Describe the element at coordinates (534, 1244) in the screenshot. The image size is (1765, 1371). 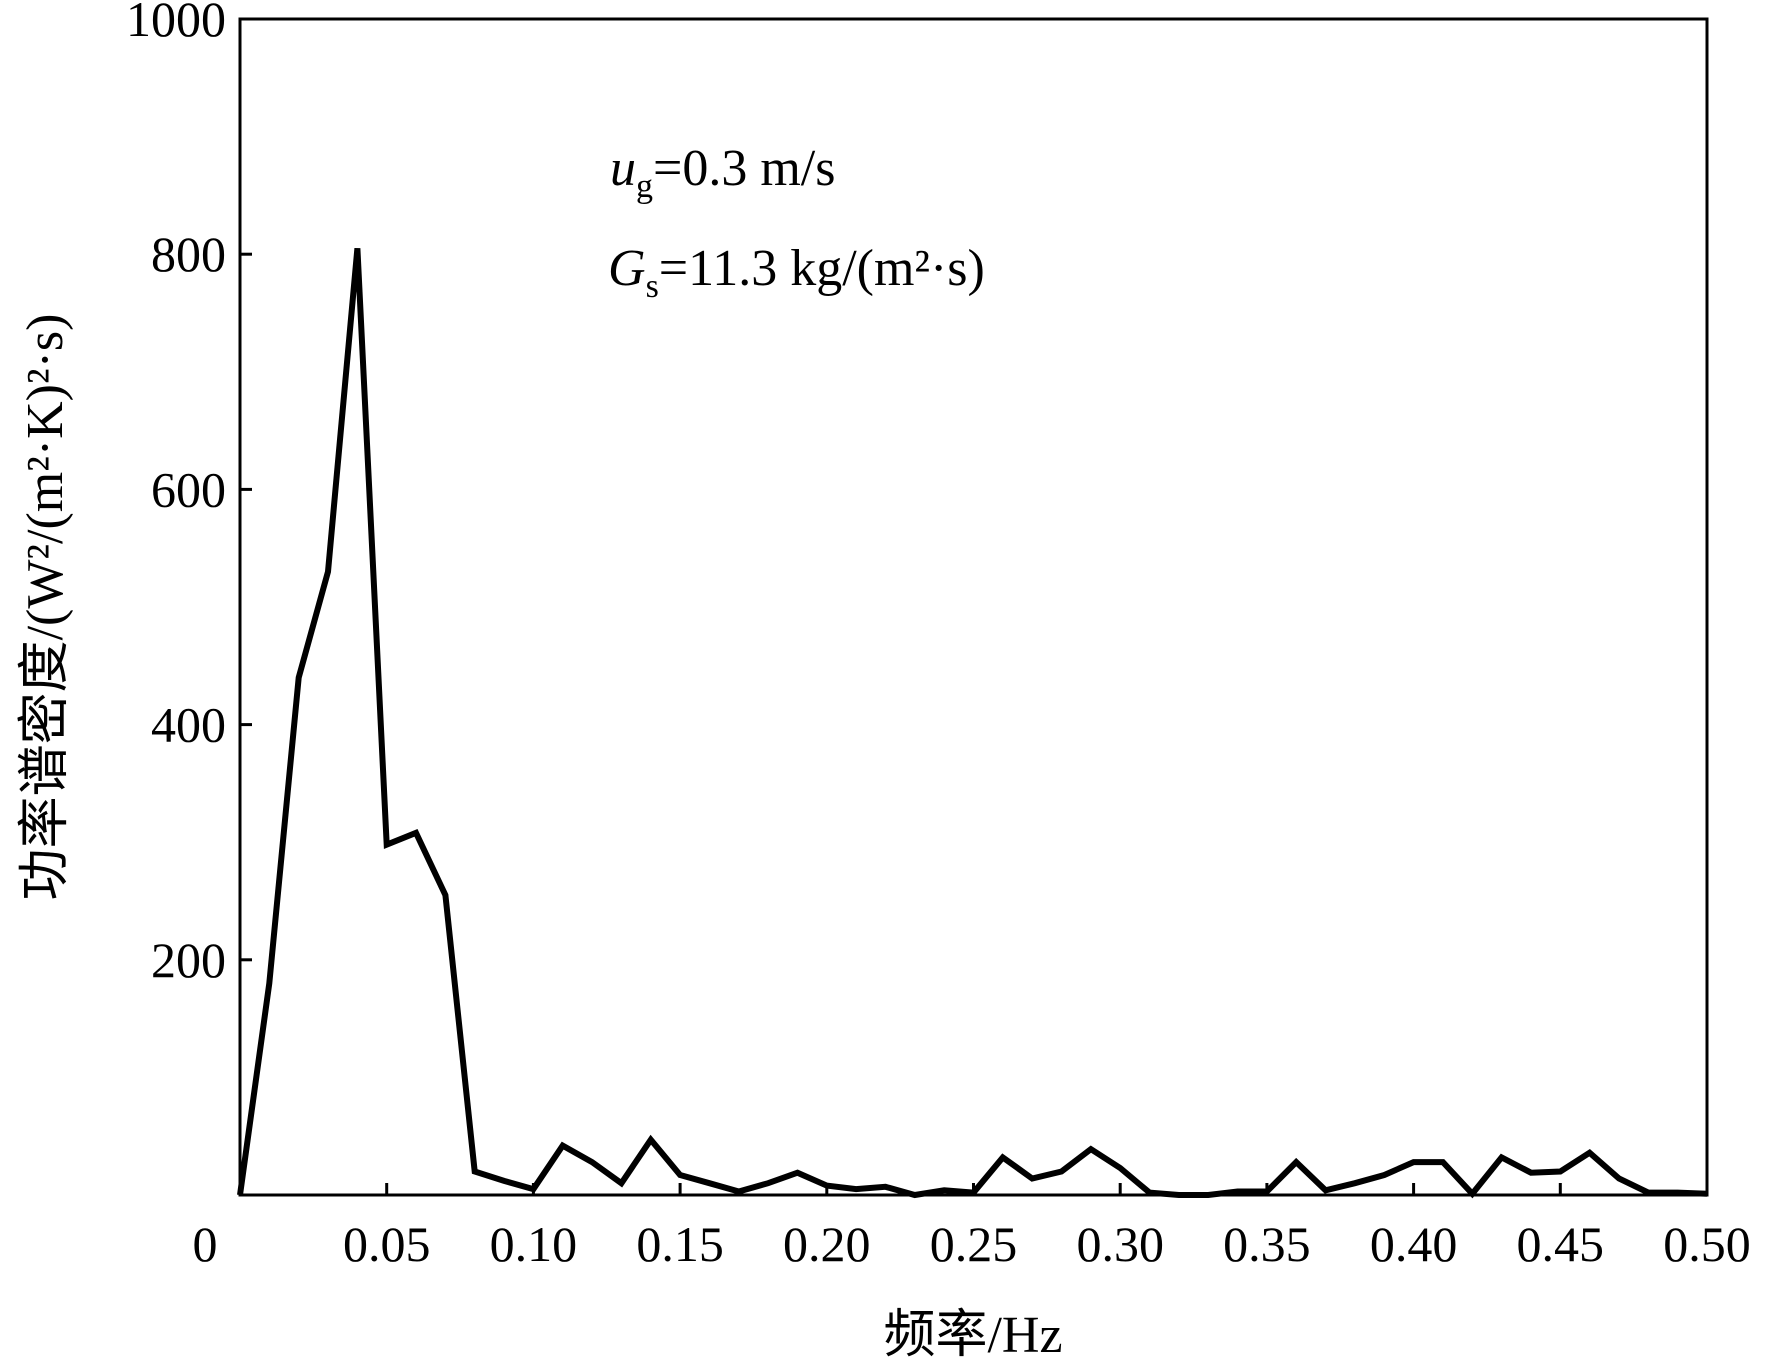
I see `x-tick-label: 0.10` at that location.